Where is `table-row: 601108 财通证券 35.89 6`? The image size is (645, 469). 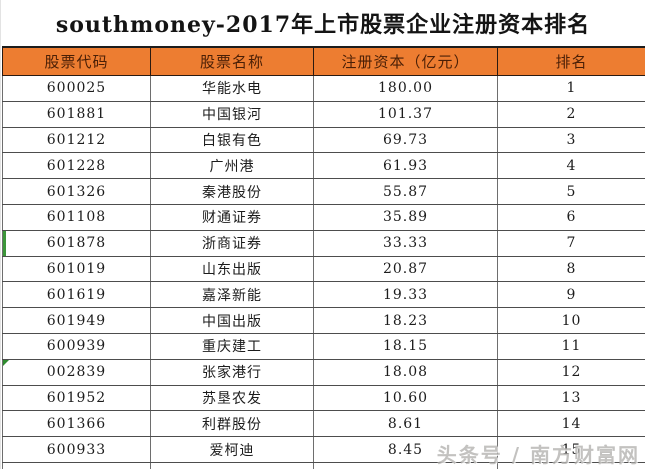 table-row: 601108 财通证券 35.89 6 is located at coordinates (323, 217).